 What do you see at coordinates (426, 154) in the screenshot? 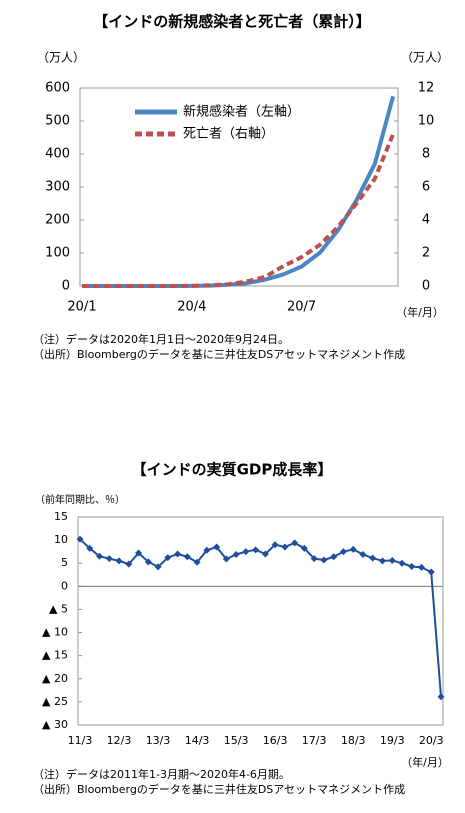
I see `y2-tick-label: 8` at bounding box center [426, 154].